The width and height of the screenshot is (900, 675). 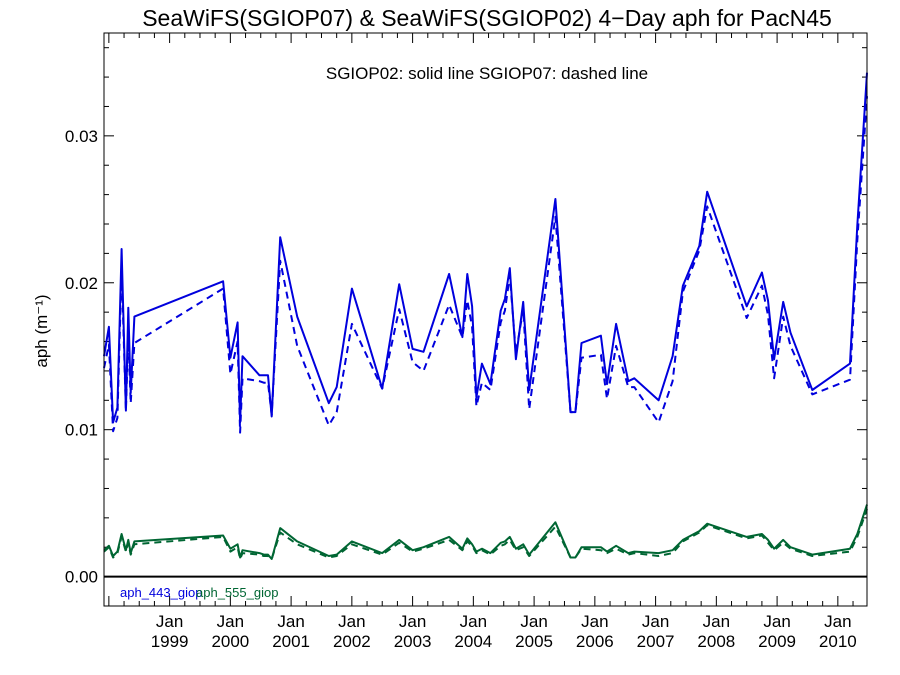 What do you see at coordinates (81, 283) in the screenshot?
I see `y-tick-label: 0.02` at bounding box center [81, 283].